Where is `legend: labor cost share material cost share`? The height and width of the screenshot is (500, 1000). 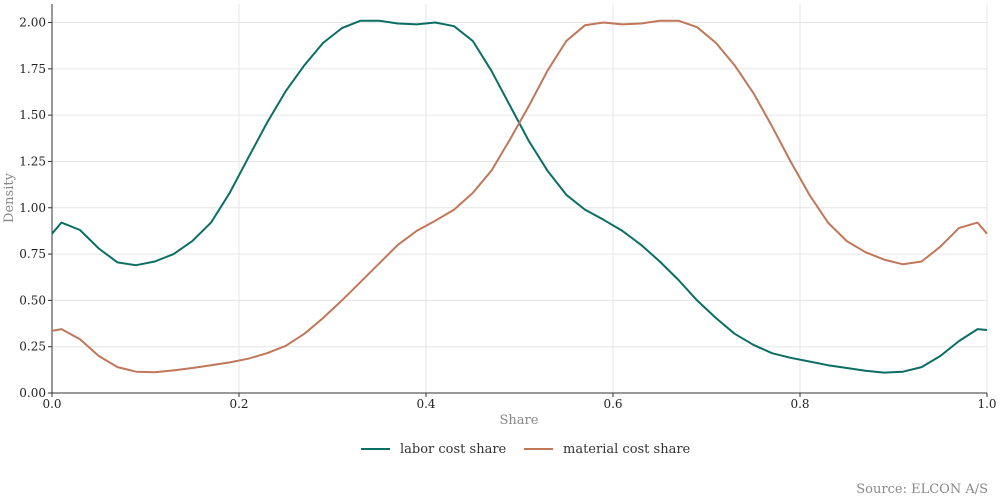 legend: labor cost share material cost share is located at coordinates (526, 449).